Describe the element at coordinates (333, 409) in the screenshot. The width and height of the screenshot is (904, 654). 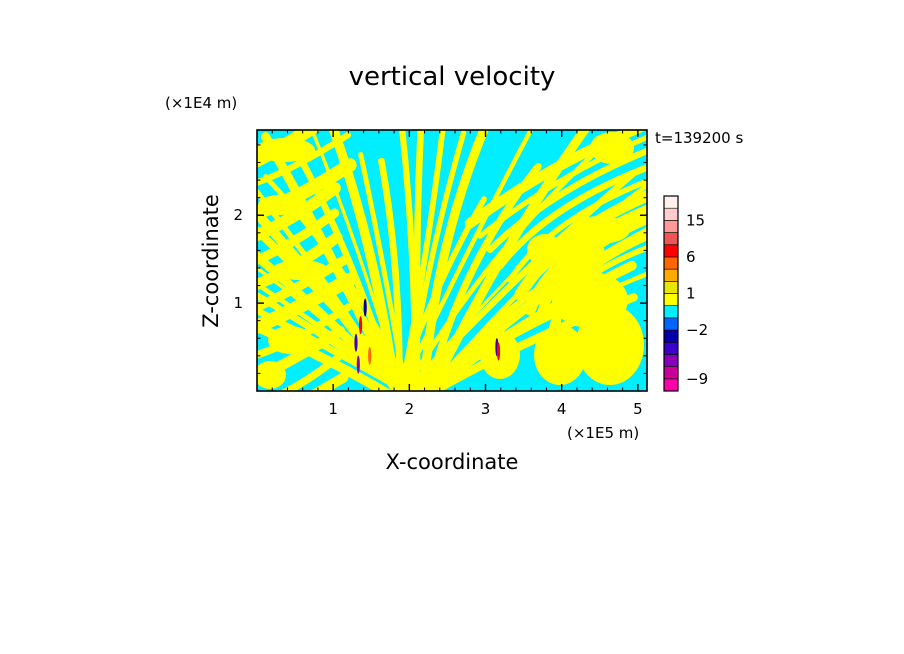
I see `x-tick-label: 1` at that location.